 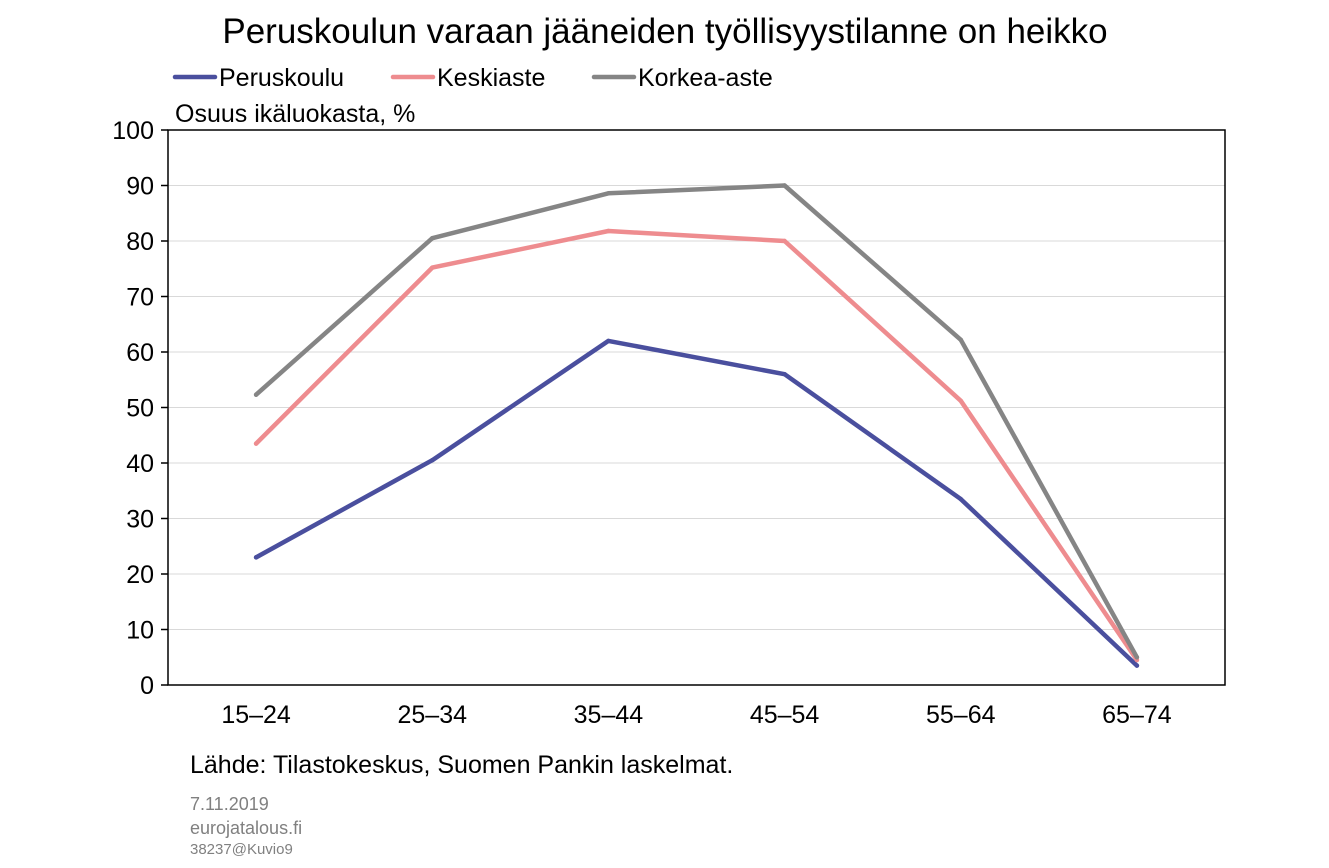 What do you see at coordinates (140, 298) in the screenshot?
I see `y-tick-label: 70` at bounding box center [140, 298].